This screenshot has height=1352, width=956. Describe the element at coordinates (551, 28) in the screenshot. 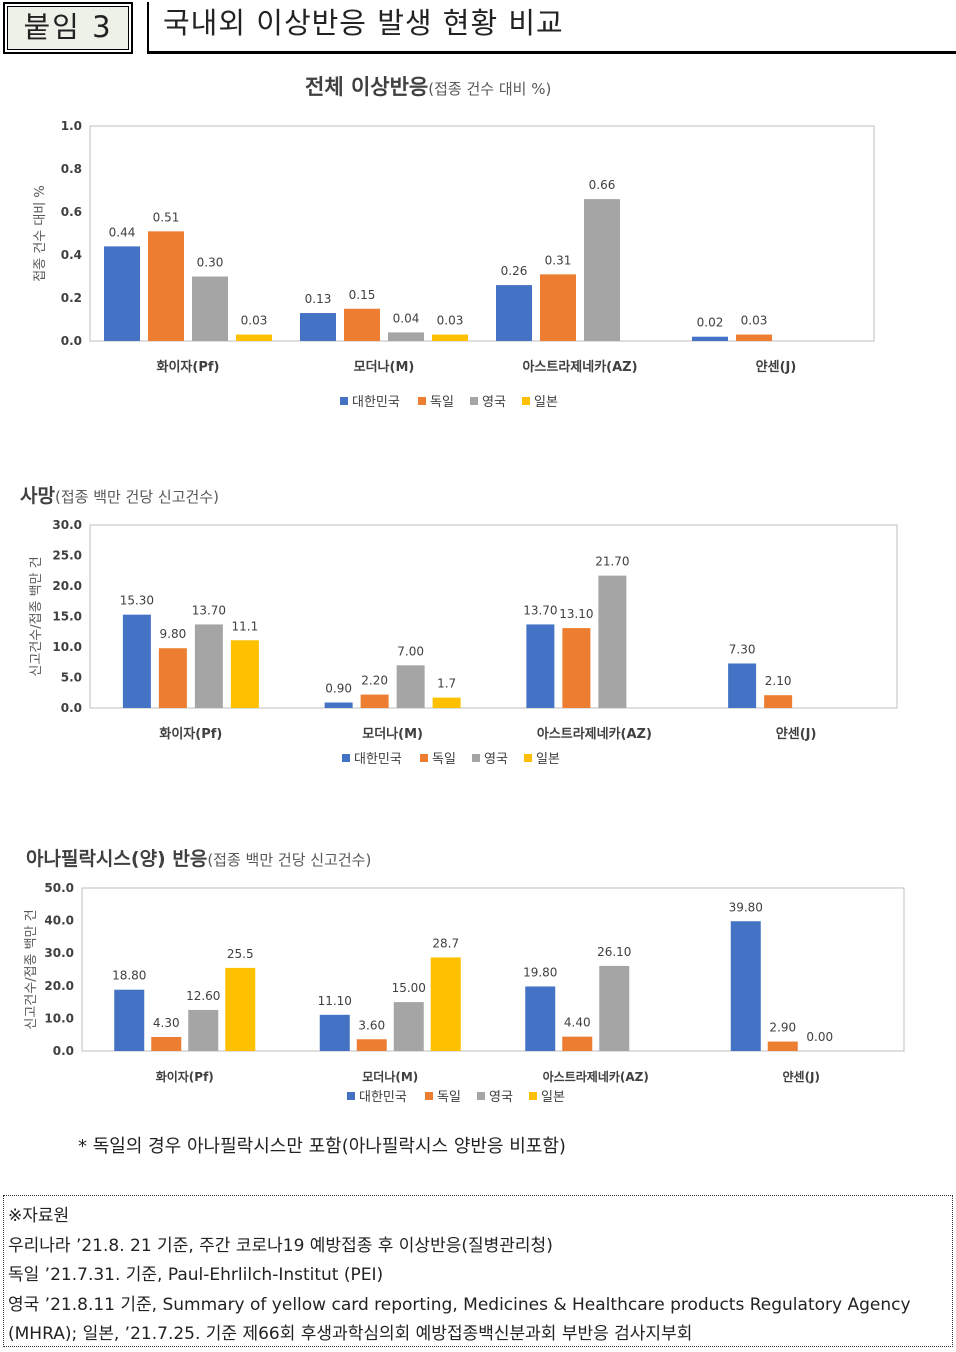

I see `page-title: 국내외 이상반응 발생 현황 비교` at that location.